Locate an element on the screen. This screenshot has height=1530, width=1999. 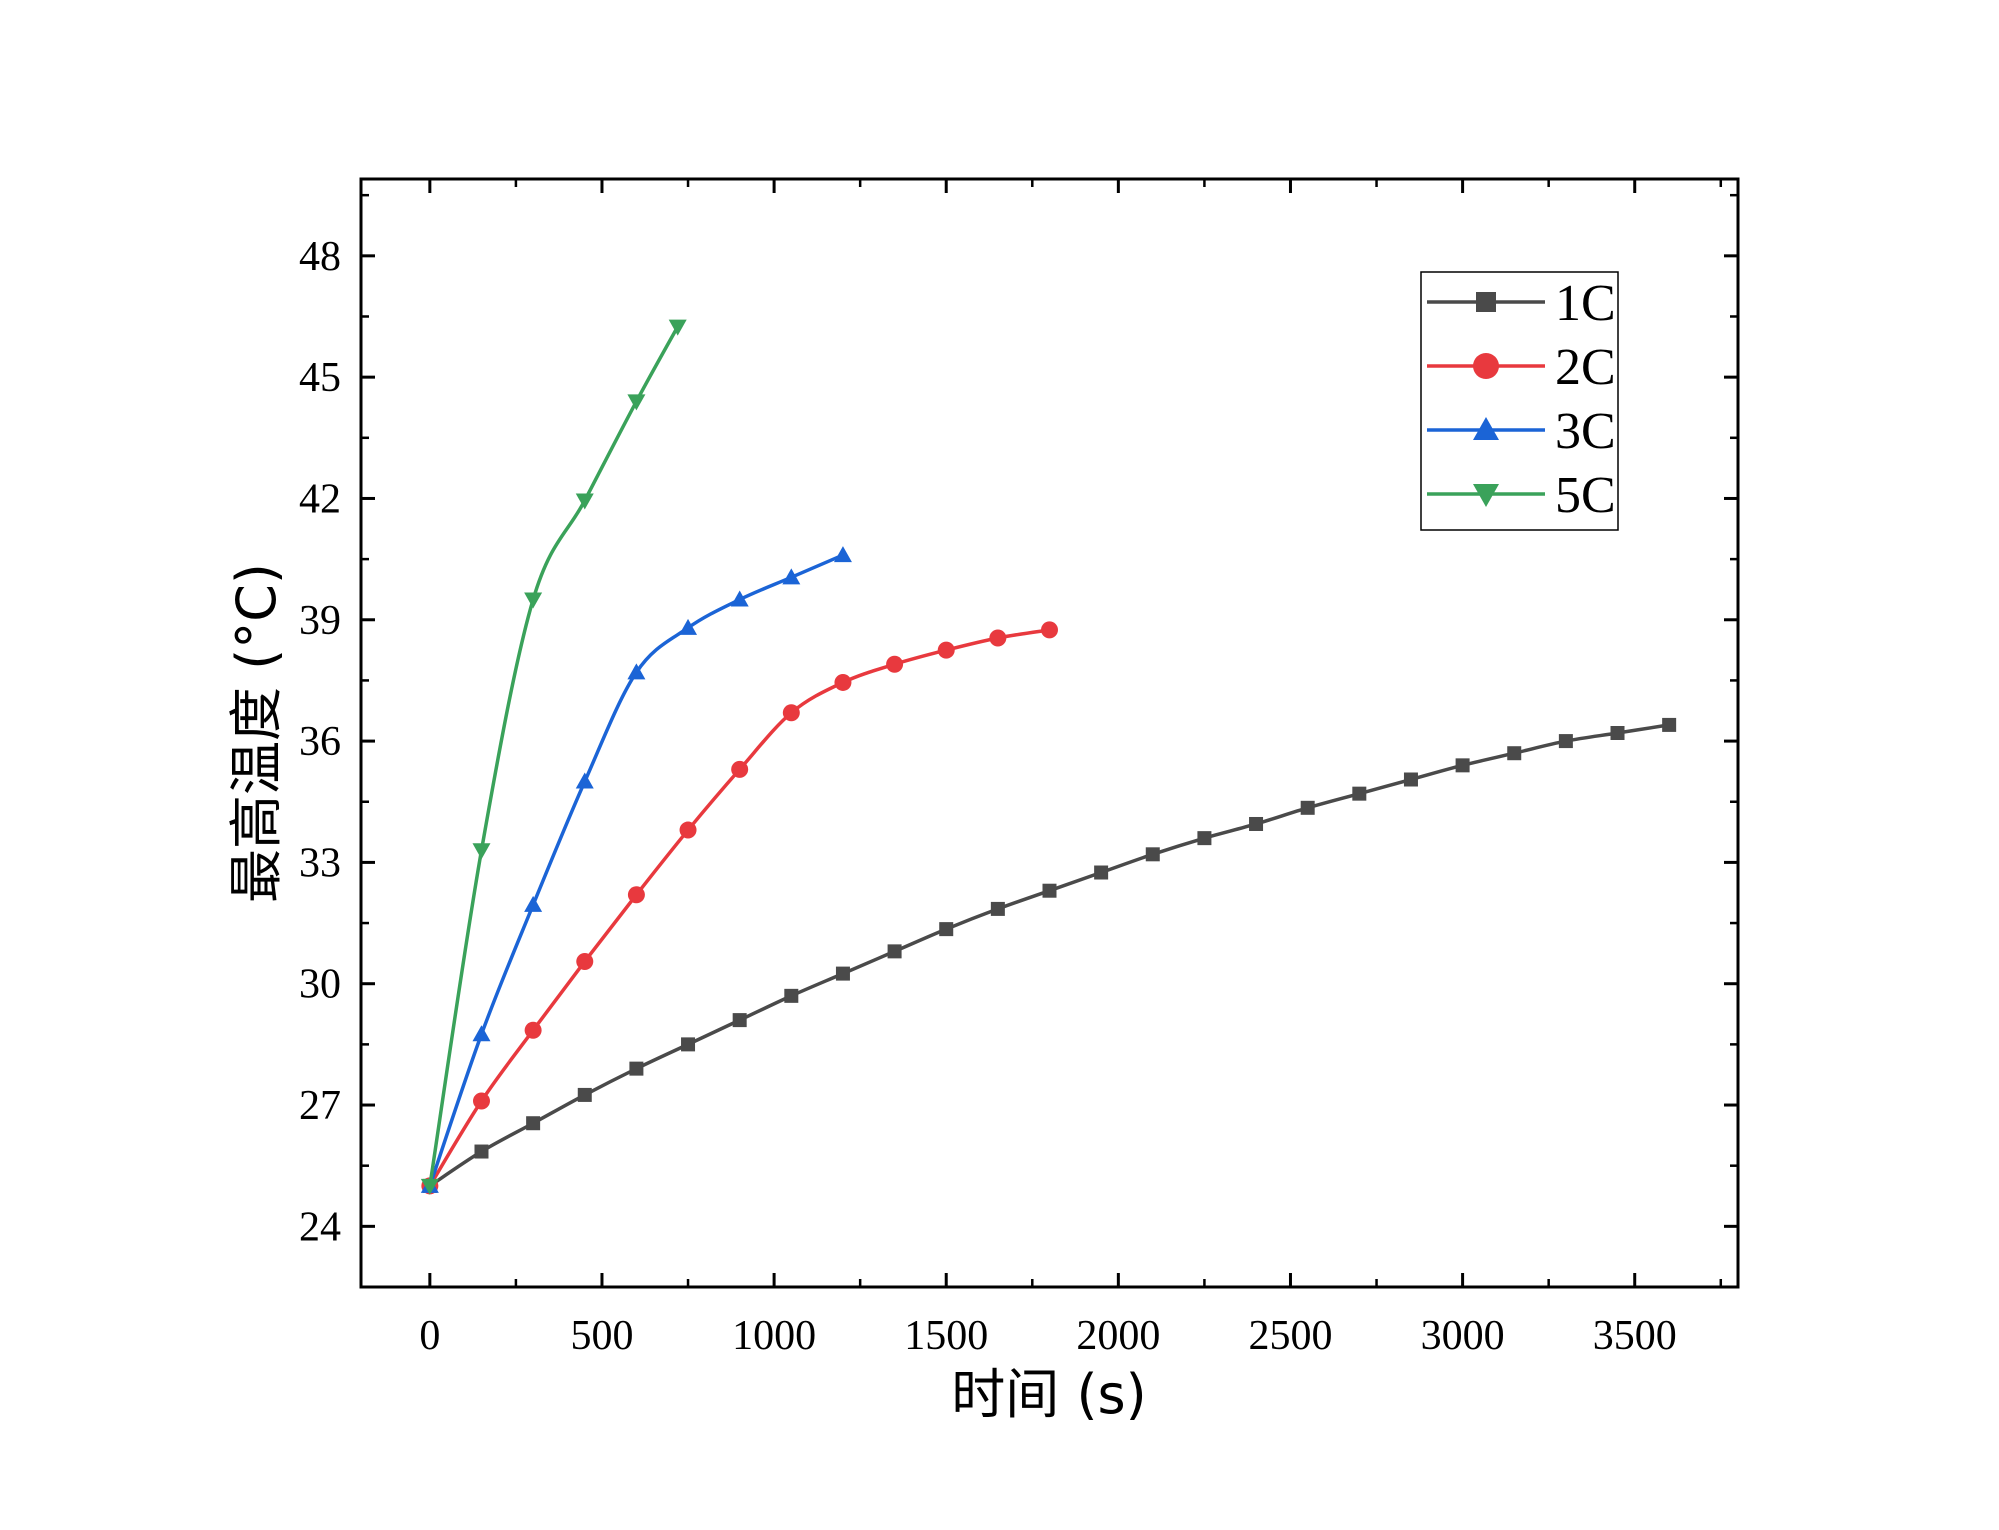
y-tick-label: 27 is located at coordinates (320, 1106).